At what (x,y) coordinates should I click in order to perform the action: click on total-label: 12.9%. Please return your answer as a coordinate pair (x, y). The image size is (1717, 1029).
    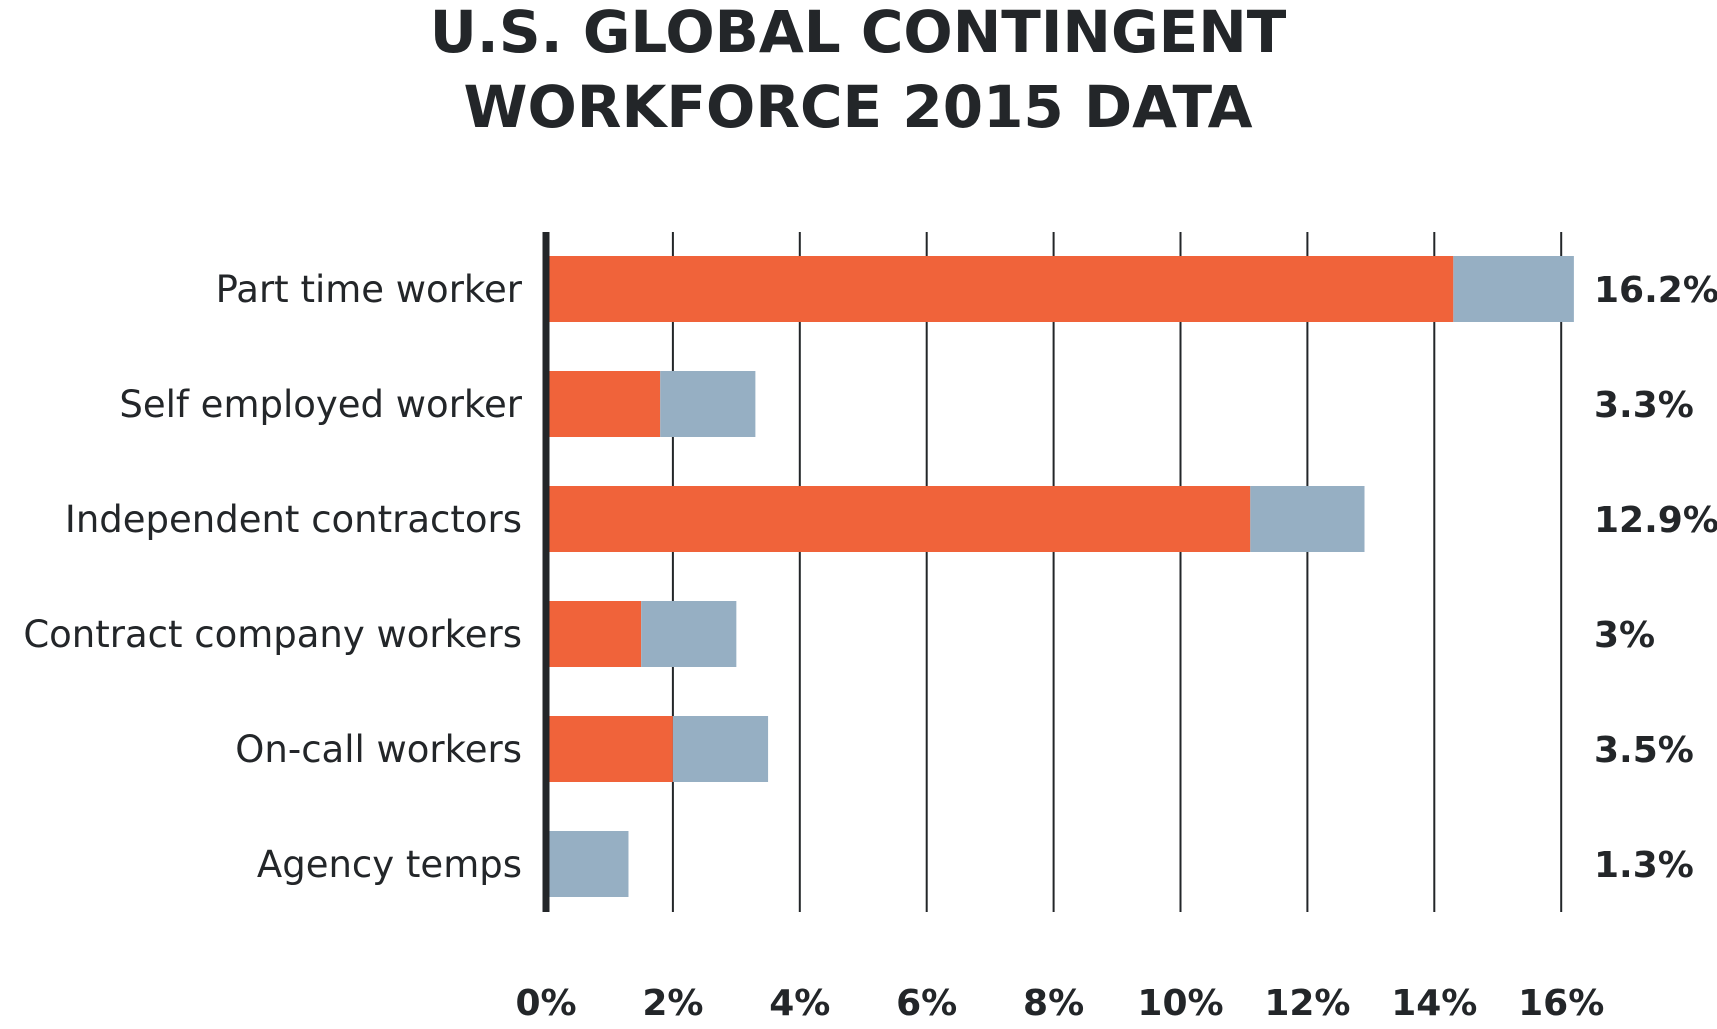
    Looking at the image, I should click on (1655, 520).